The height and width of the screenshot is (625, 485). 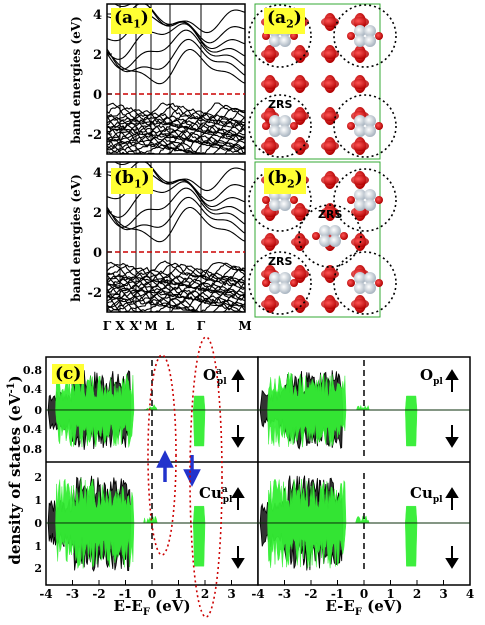 I want to click on dos-ytick-o: 0.4, so click(x=32, y=429).